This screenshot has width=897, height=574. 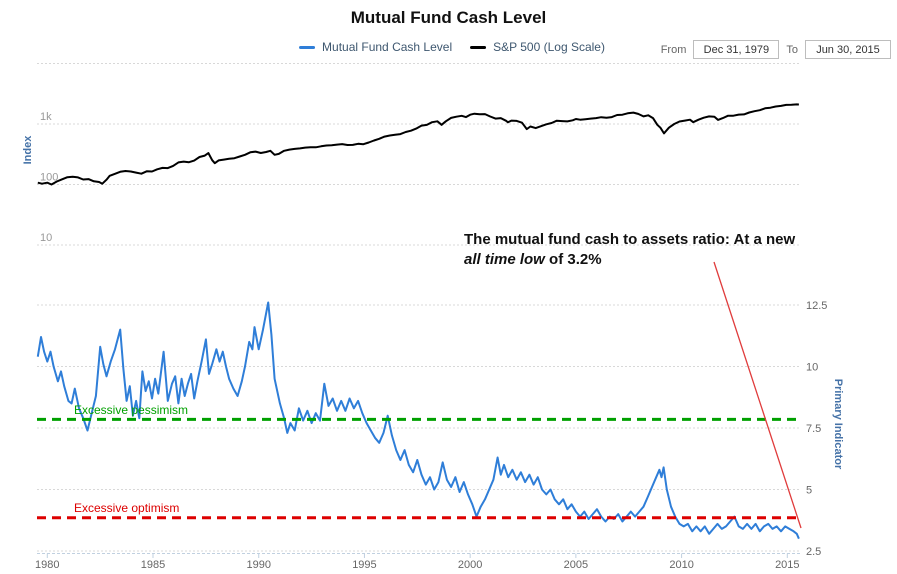 I want to click on primary-tick-label: 5, so click(x=809, y=491).